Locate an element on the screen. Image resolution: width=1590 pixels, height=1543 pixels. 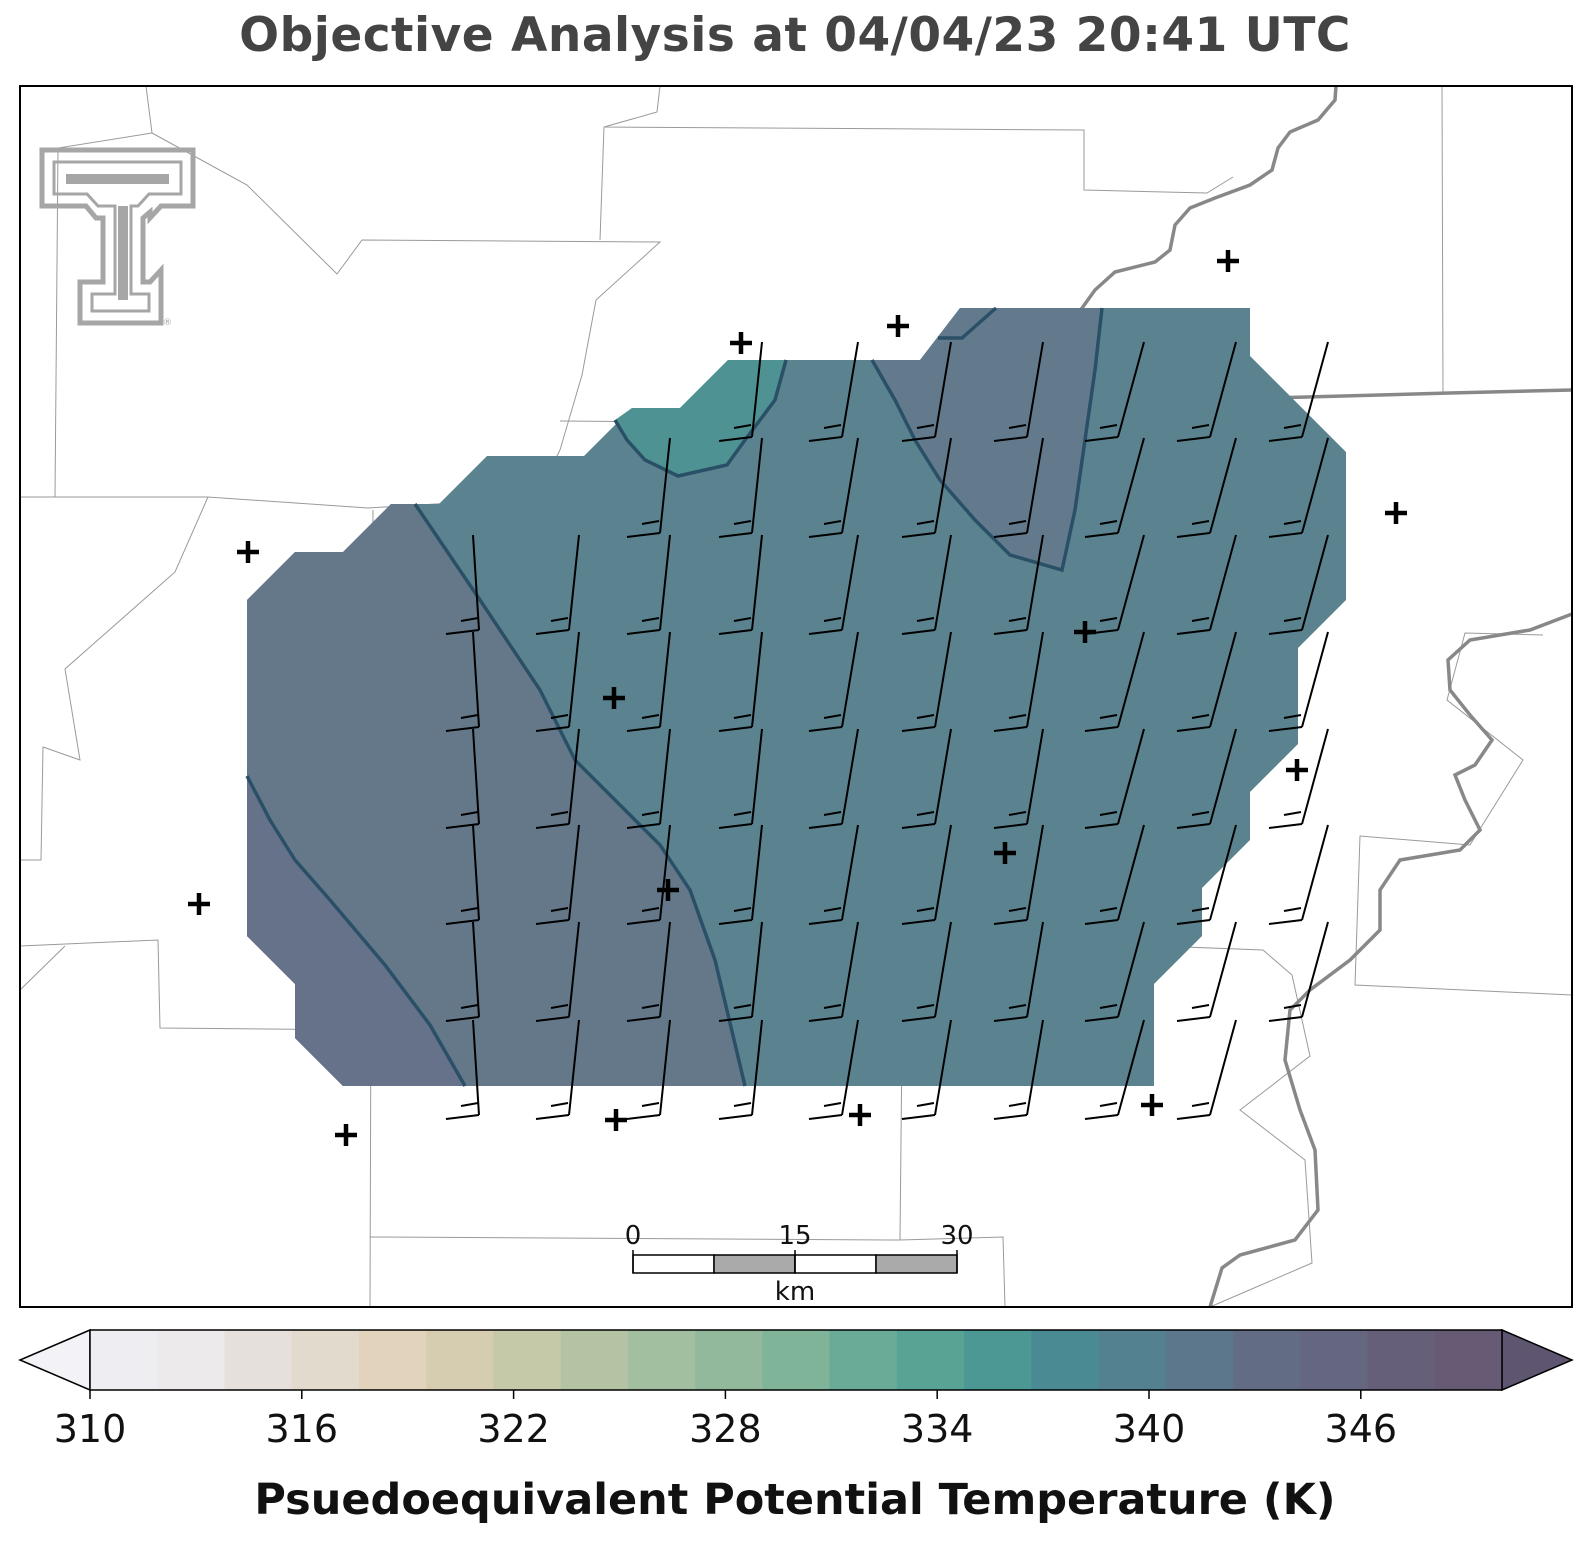
colorbar-frame is located at coordinates (796, 1360).